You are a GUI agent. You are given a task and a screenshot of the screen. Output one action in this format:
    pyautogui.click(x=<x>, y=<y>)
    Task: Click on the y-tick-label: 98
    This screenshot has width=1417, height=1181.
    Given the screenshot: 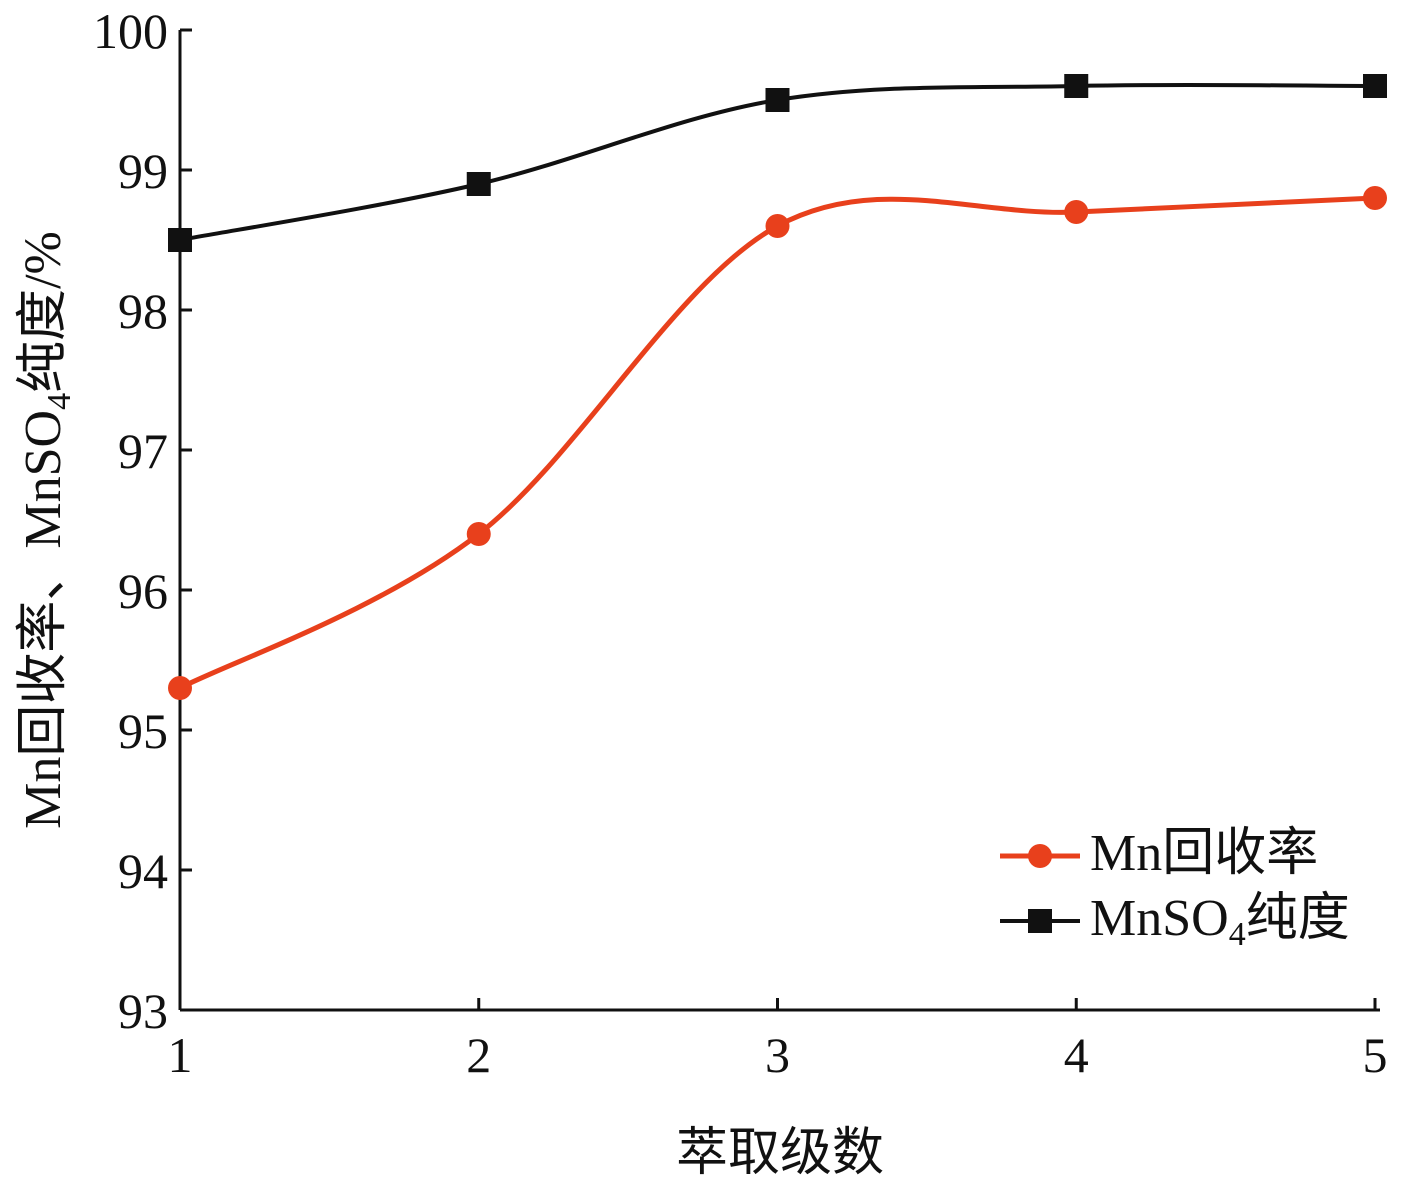 What is the action you would take?
    pyautogui.click(x=143, y=311)
    